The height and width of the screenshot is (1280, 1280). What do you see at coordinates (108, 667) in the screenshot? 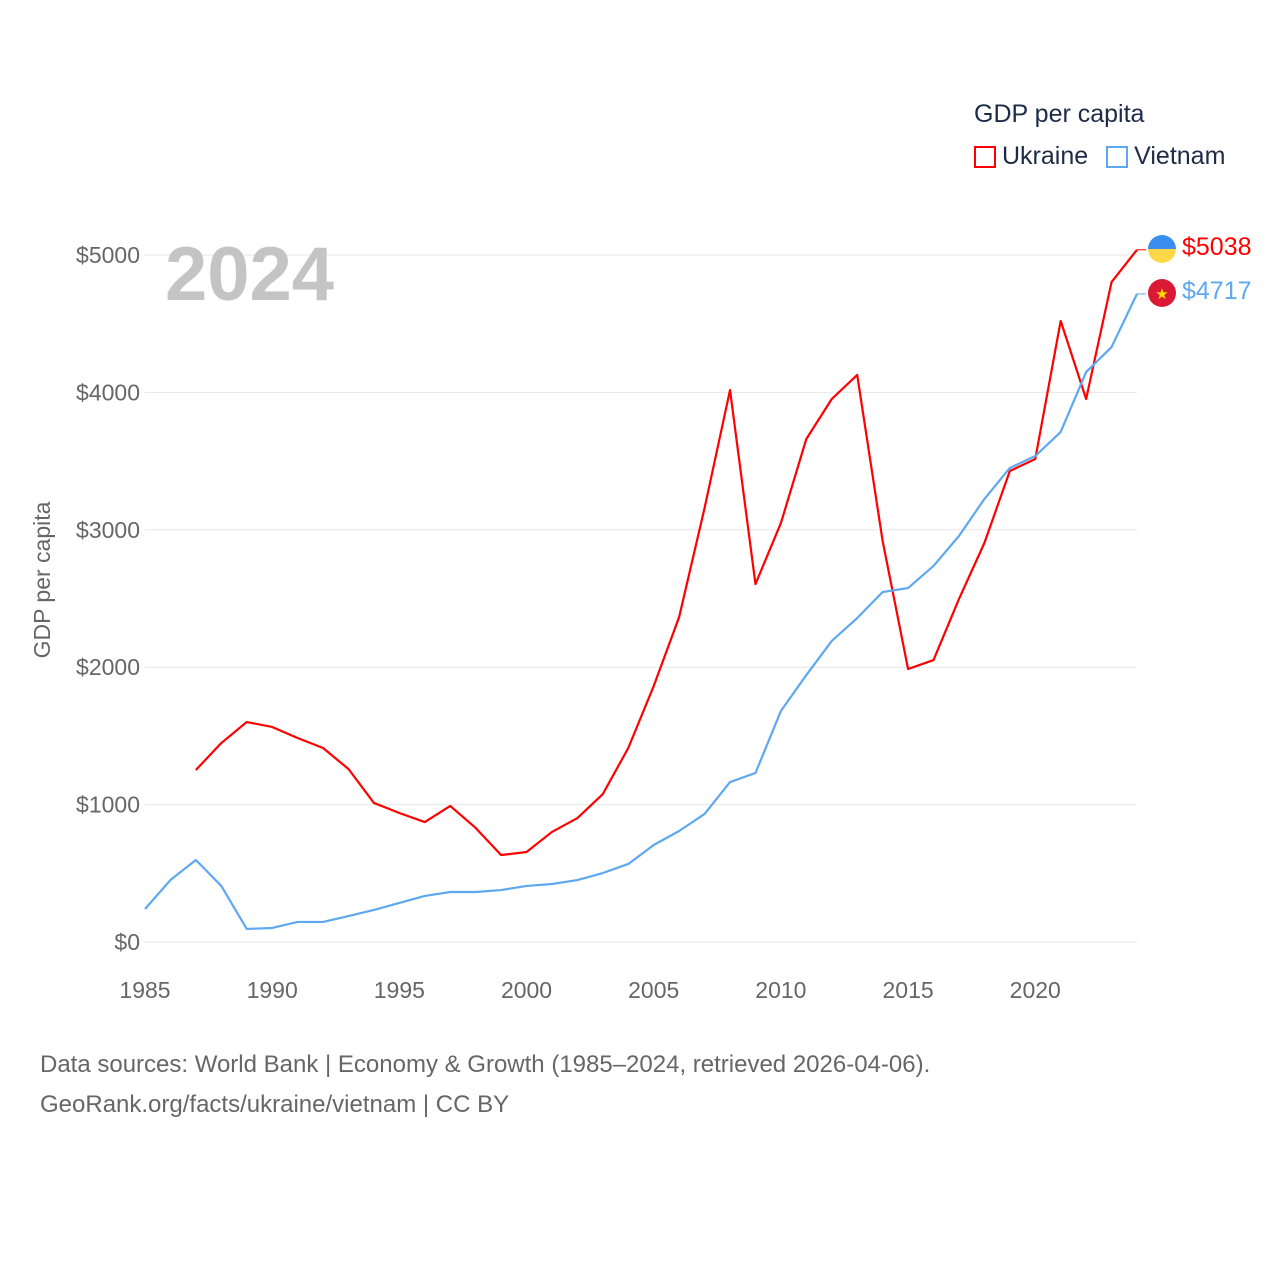
I see `y-tick-label: $2000` at bounding box center [108, 667].